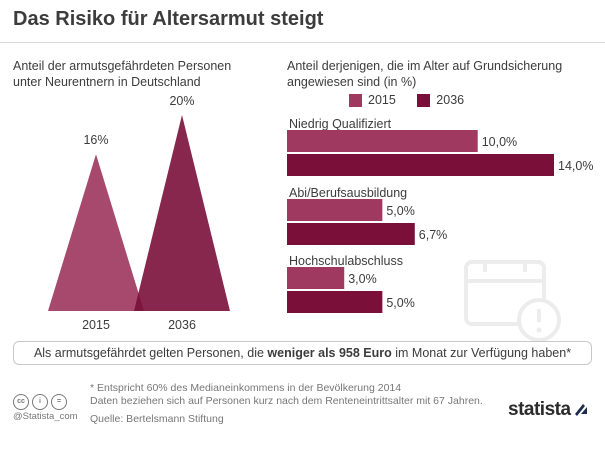  Describe the element at coordinates (168, 19) in the screenshot. I see `chart-title: Das Risiko für Altersarmut steigt` at that location.